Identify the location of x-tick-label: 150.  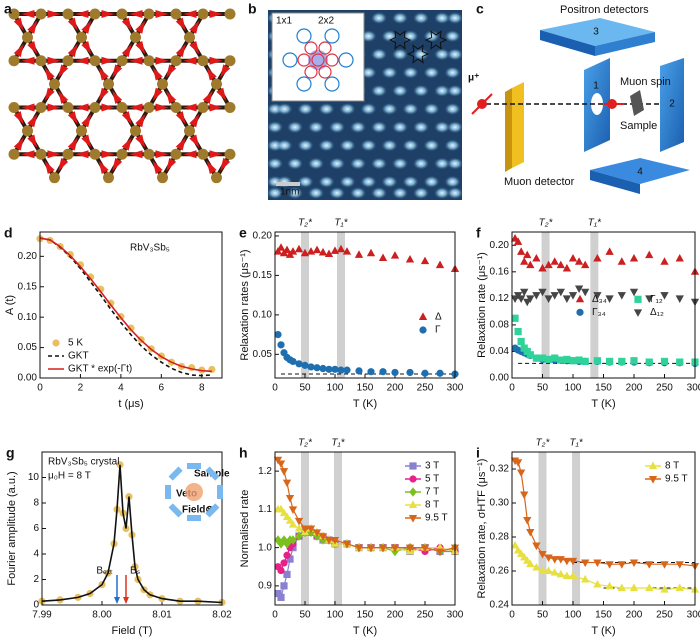
(603, 615).